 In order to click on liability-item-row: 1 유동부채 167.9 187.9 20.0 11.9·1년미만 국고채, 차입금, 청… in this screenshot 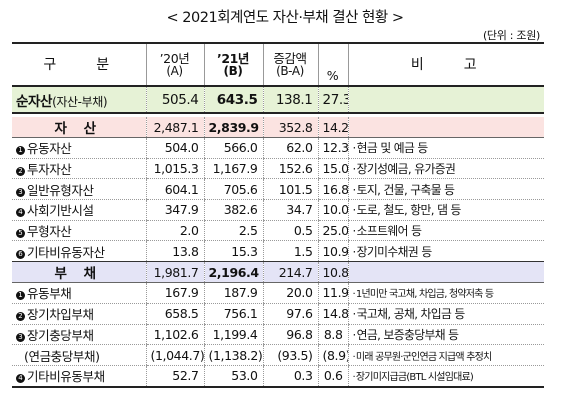, I will do `click(278, 293)`.